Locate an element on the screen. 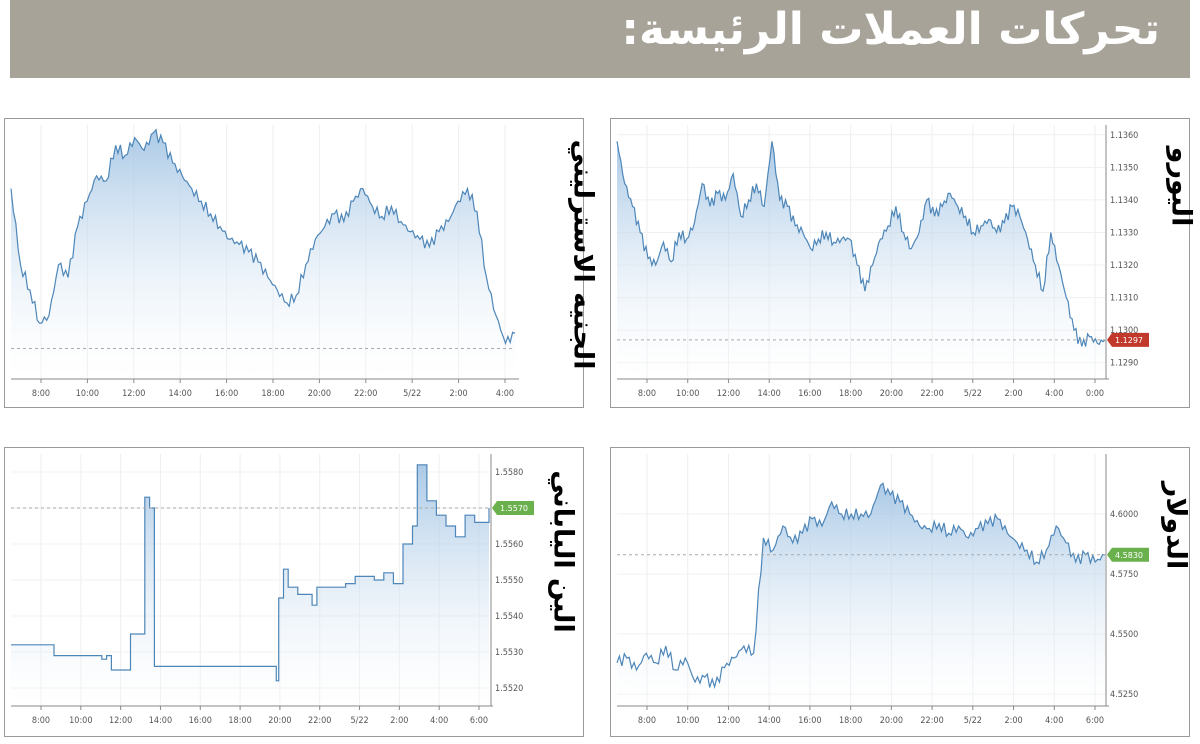 This screenshot has height=744, width=1200. y-tick-label: 4.6000 is located at coordinates (1124, 515).